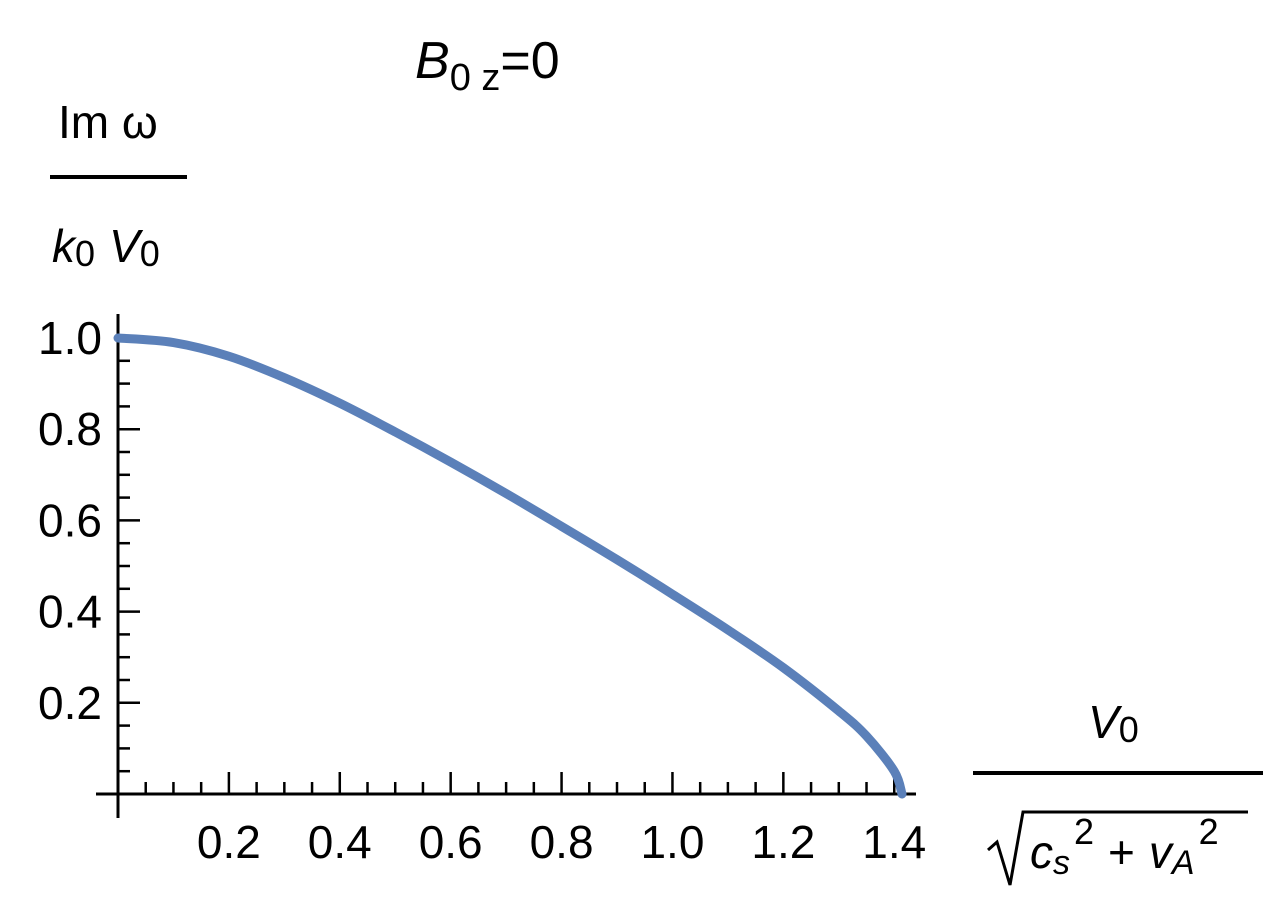 The image size is (1280, 903). Describe the element at coordinates (475, 78) in the screenshot. I see `title-sub: 0 z` at that location.